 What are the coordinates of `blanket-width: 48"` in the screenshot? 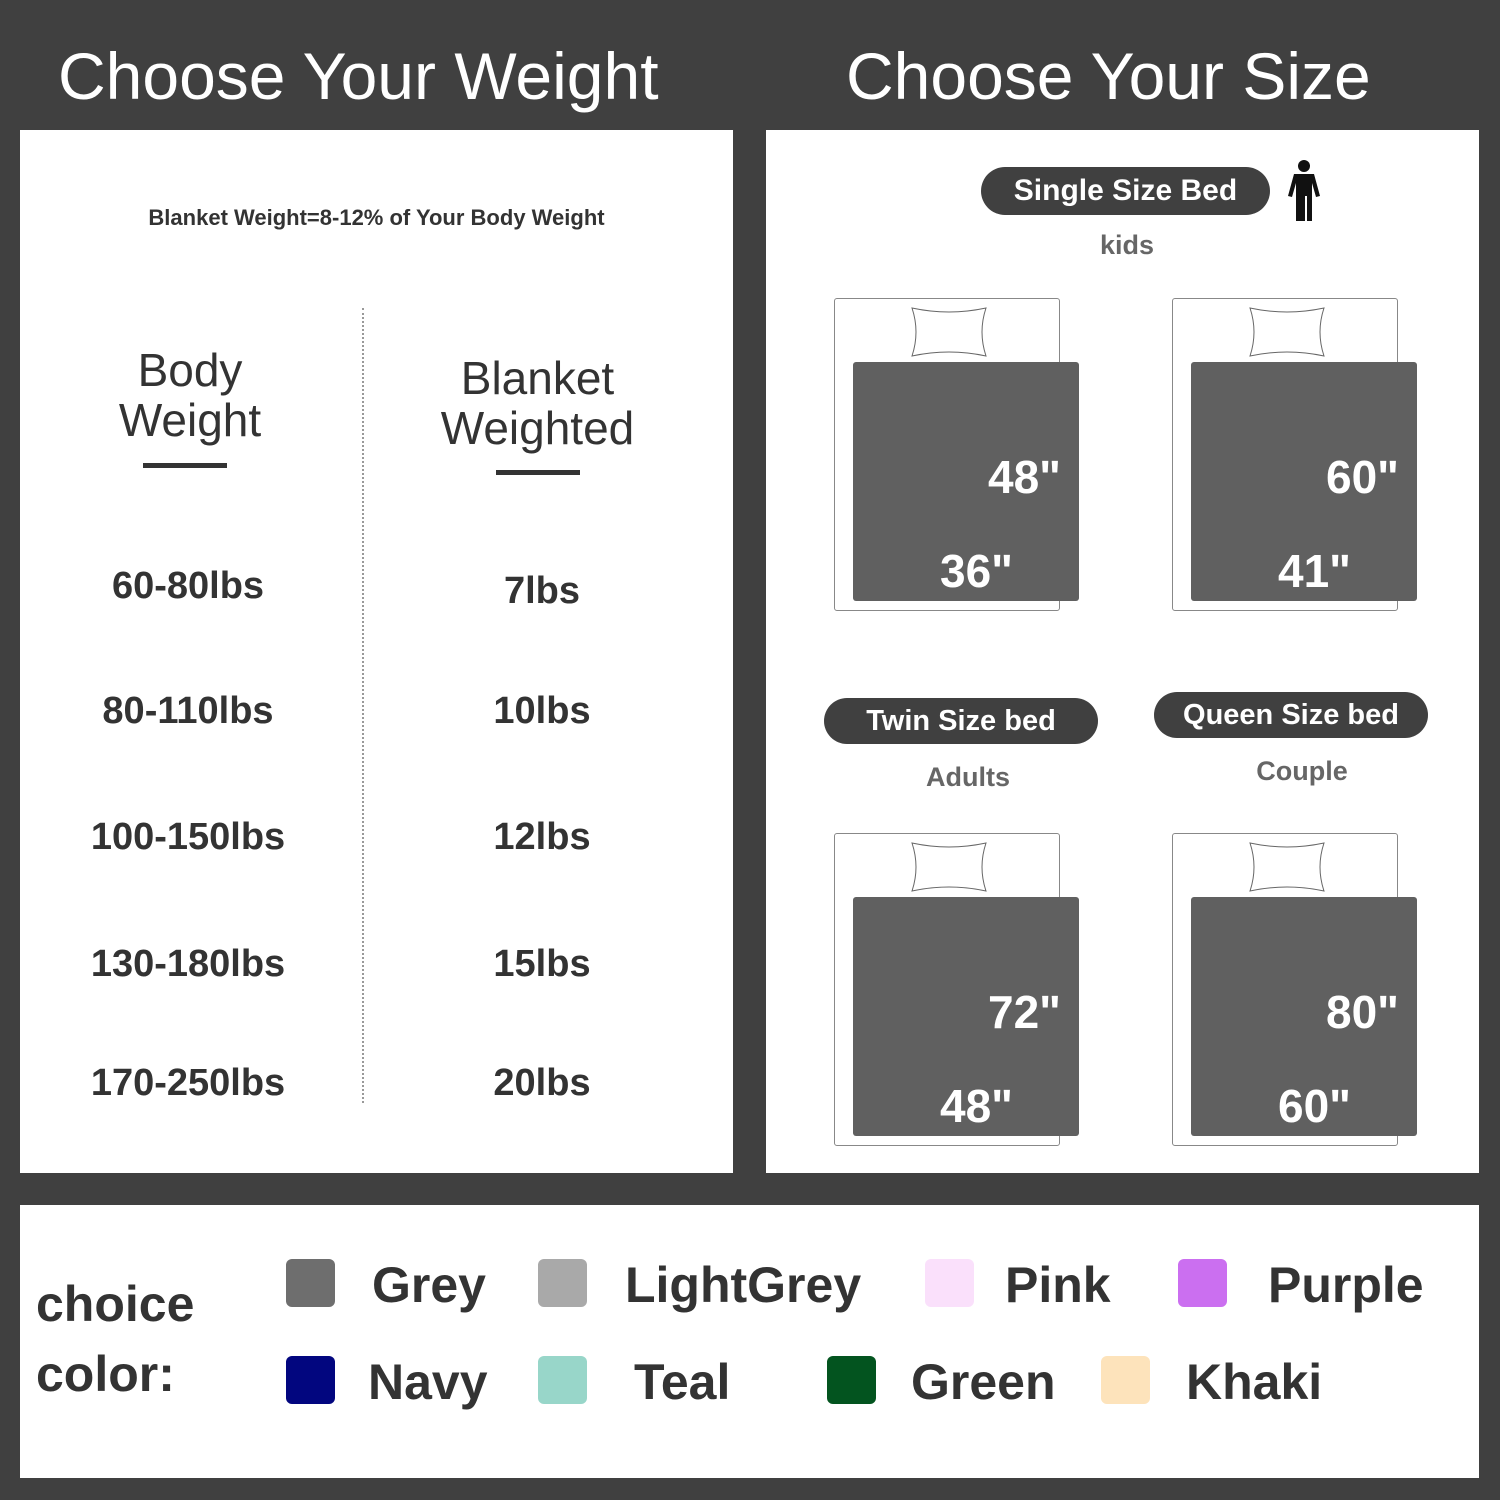 It's located at (976, 1106).